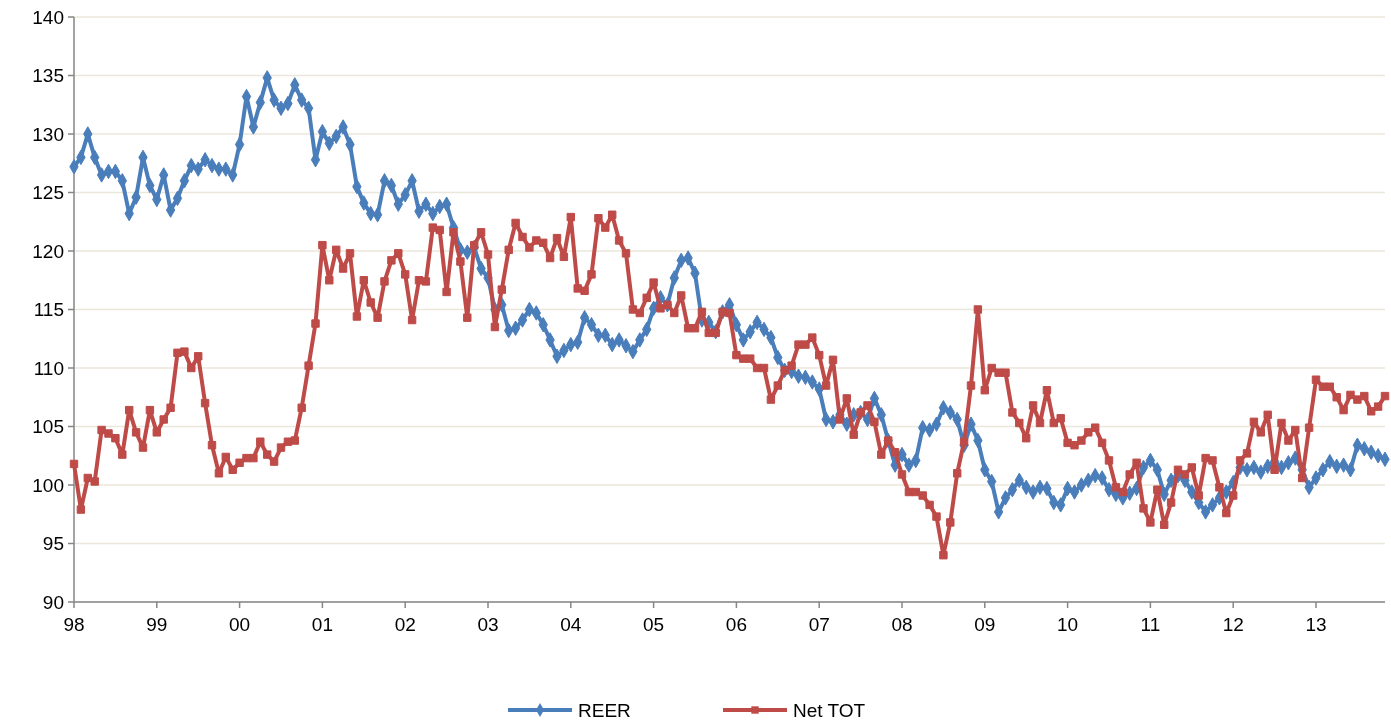 The height and width of the screenshot is (721, 1391). What do you see at coordinates (48, 76) in the screenshot?
I see `y-tick-label: 135` at bounding box center [48, 76].